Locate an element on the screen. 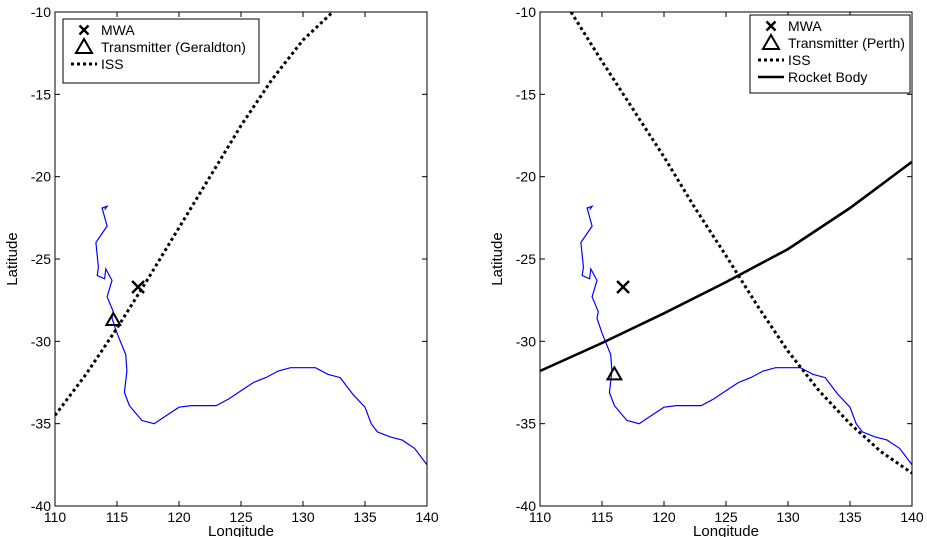 This screenshot has width=927, height=537. legend-label: Transmitter (Perth) is located at coordinates (846, 43).